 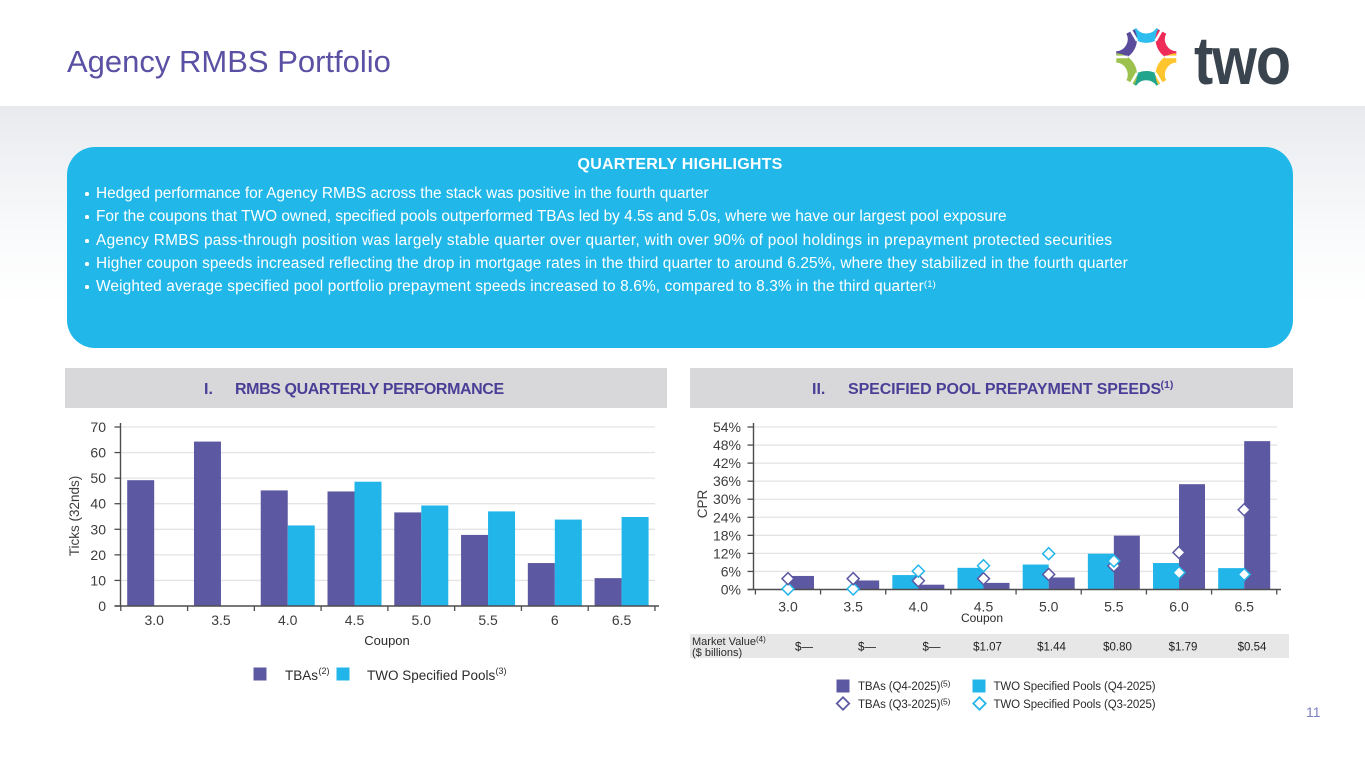 I want to click on svg-text: 6, so click(x=555, y=620).